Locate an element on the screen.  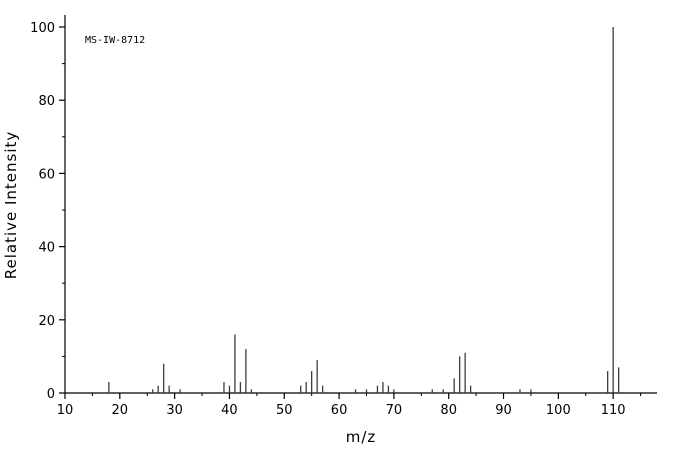
y-tick-label: 20 is located at coordinates (46, 321).